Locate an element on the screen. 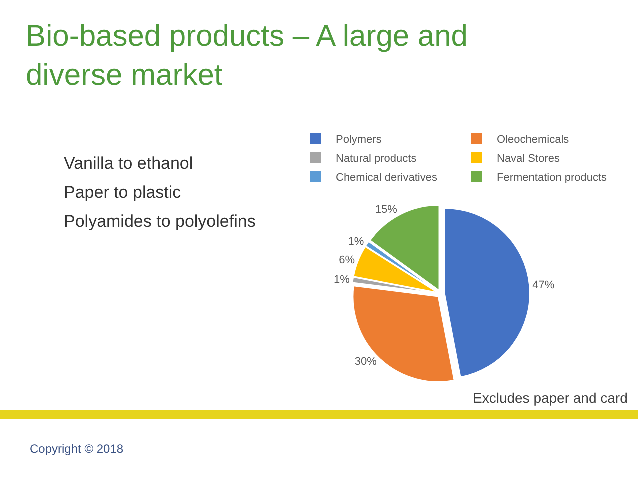 This screenshot has width=638, height=479. data-label: 15% is located at coordinates (386, 210).